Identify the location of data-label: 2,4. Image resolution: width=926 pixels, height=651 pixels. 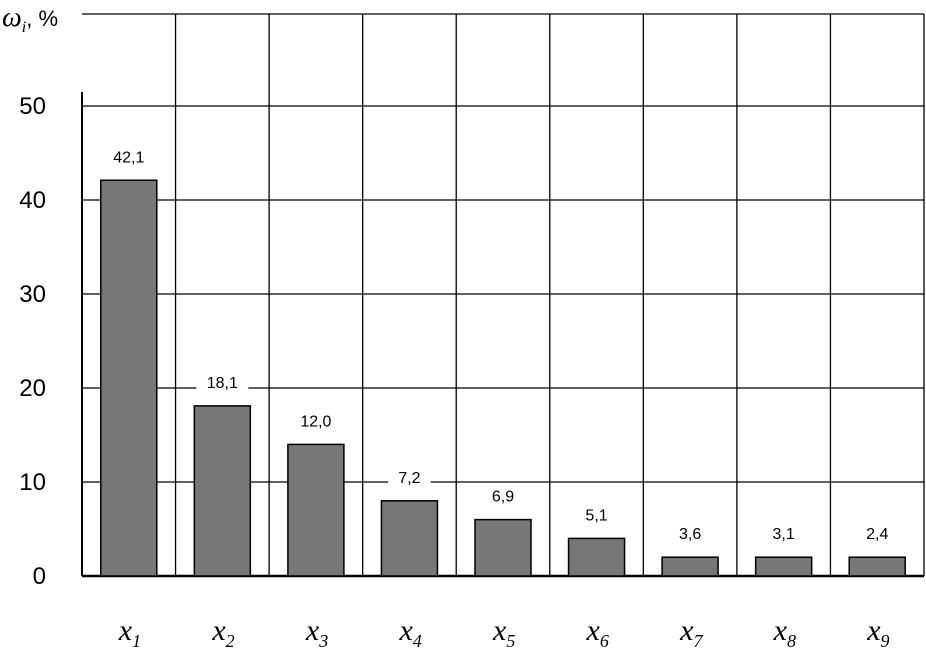
(877, 534).